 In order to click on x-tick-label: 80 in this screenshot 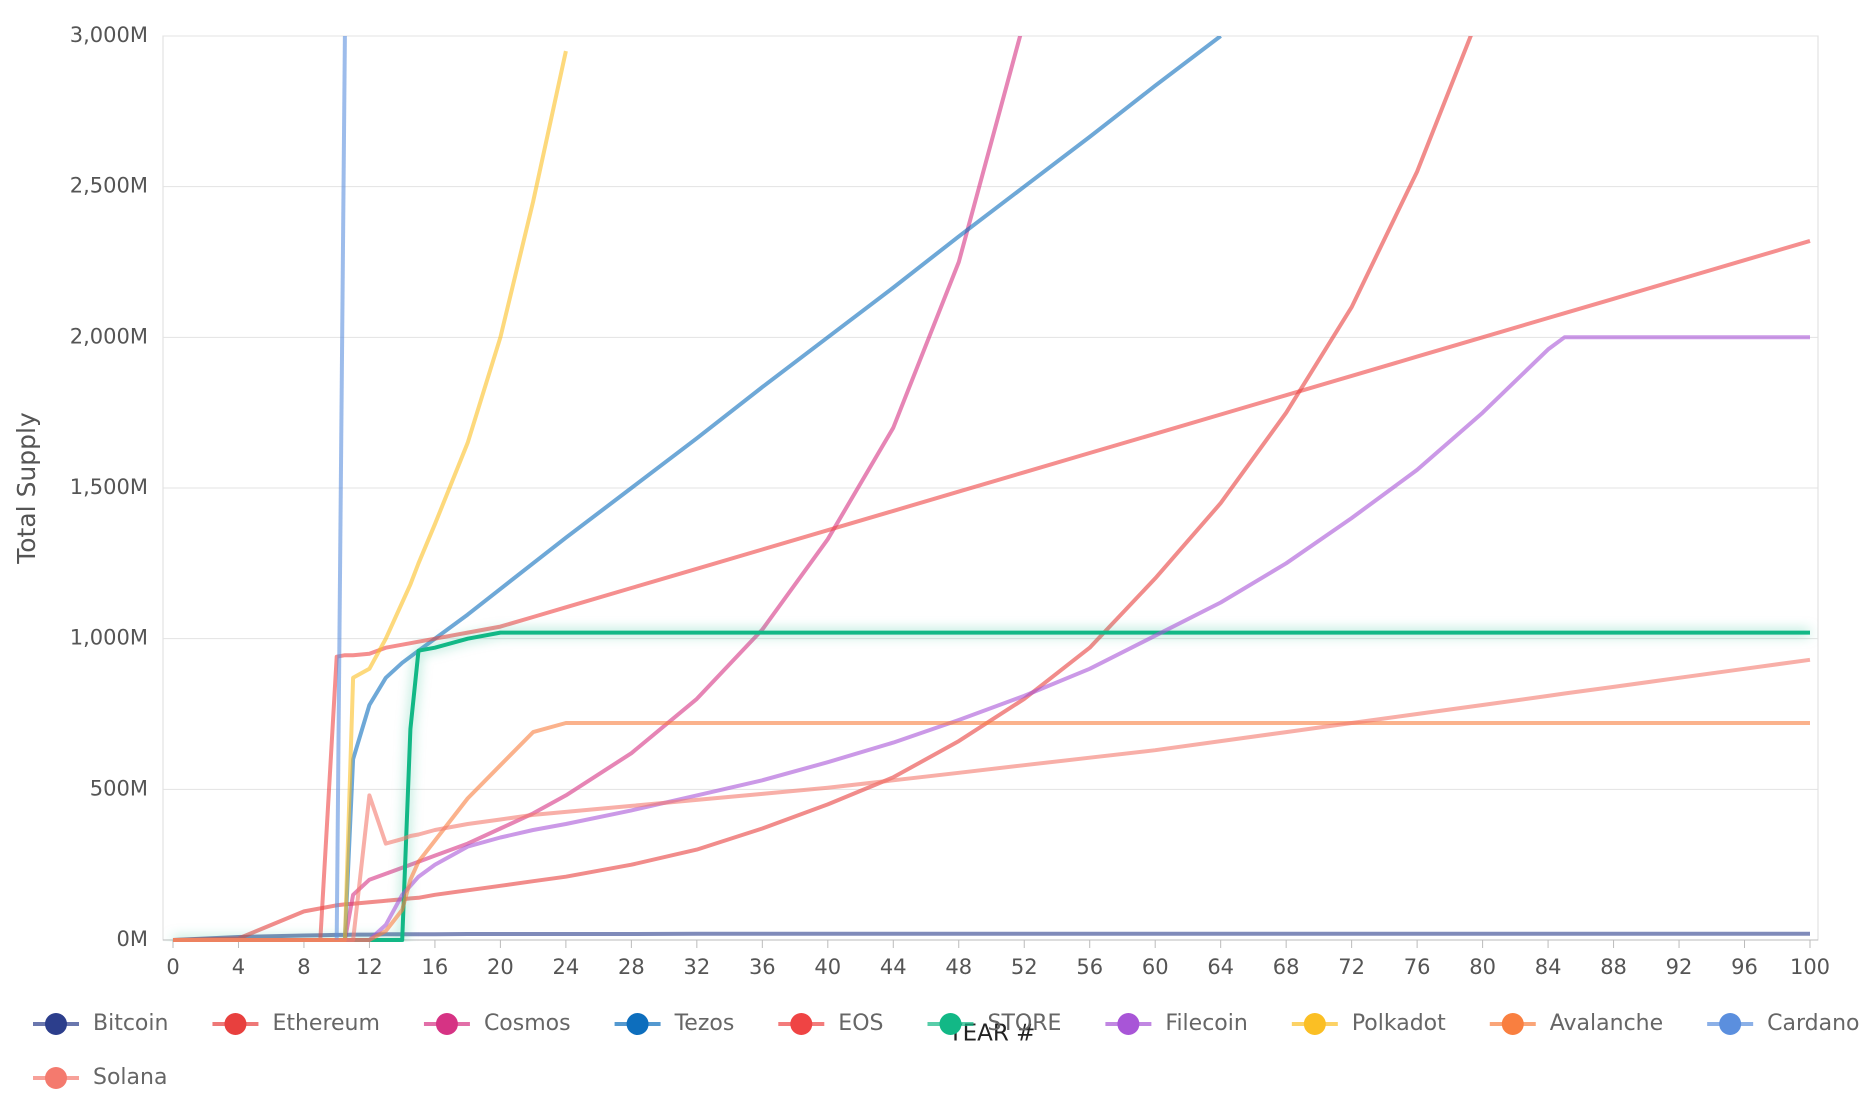, I will do `click(1482, 967)`.